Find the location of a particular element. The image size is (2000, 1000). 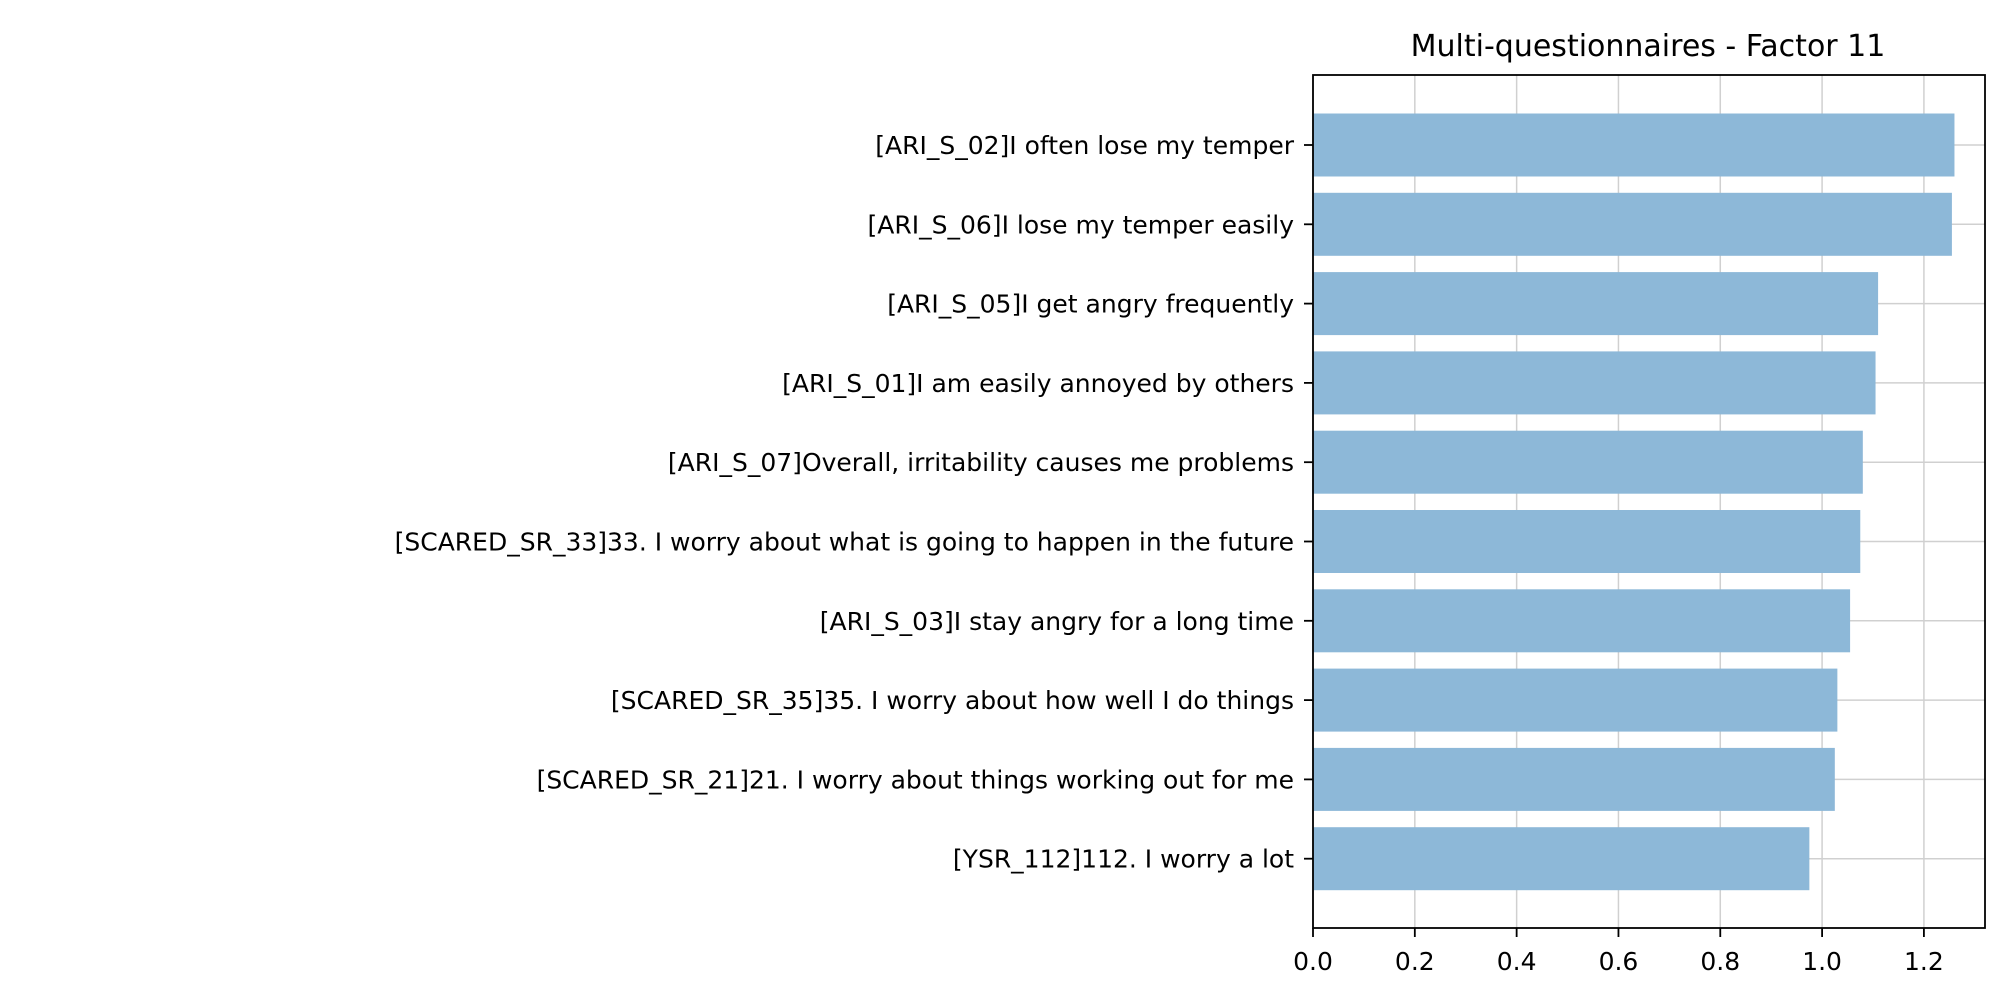

category-label-1: [ARI_S_02]I often lose my temper is located at coordinates (1084, 145).